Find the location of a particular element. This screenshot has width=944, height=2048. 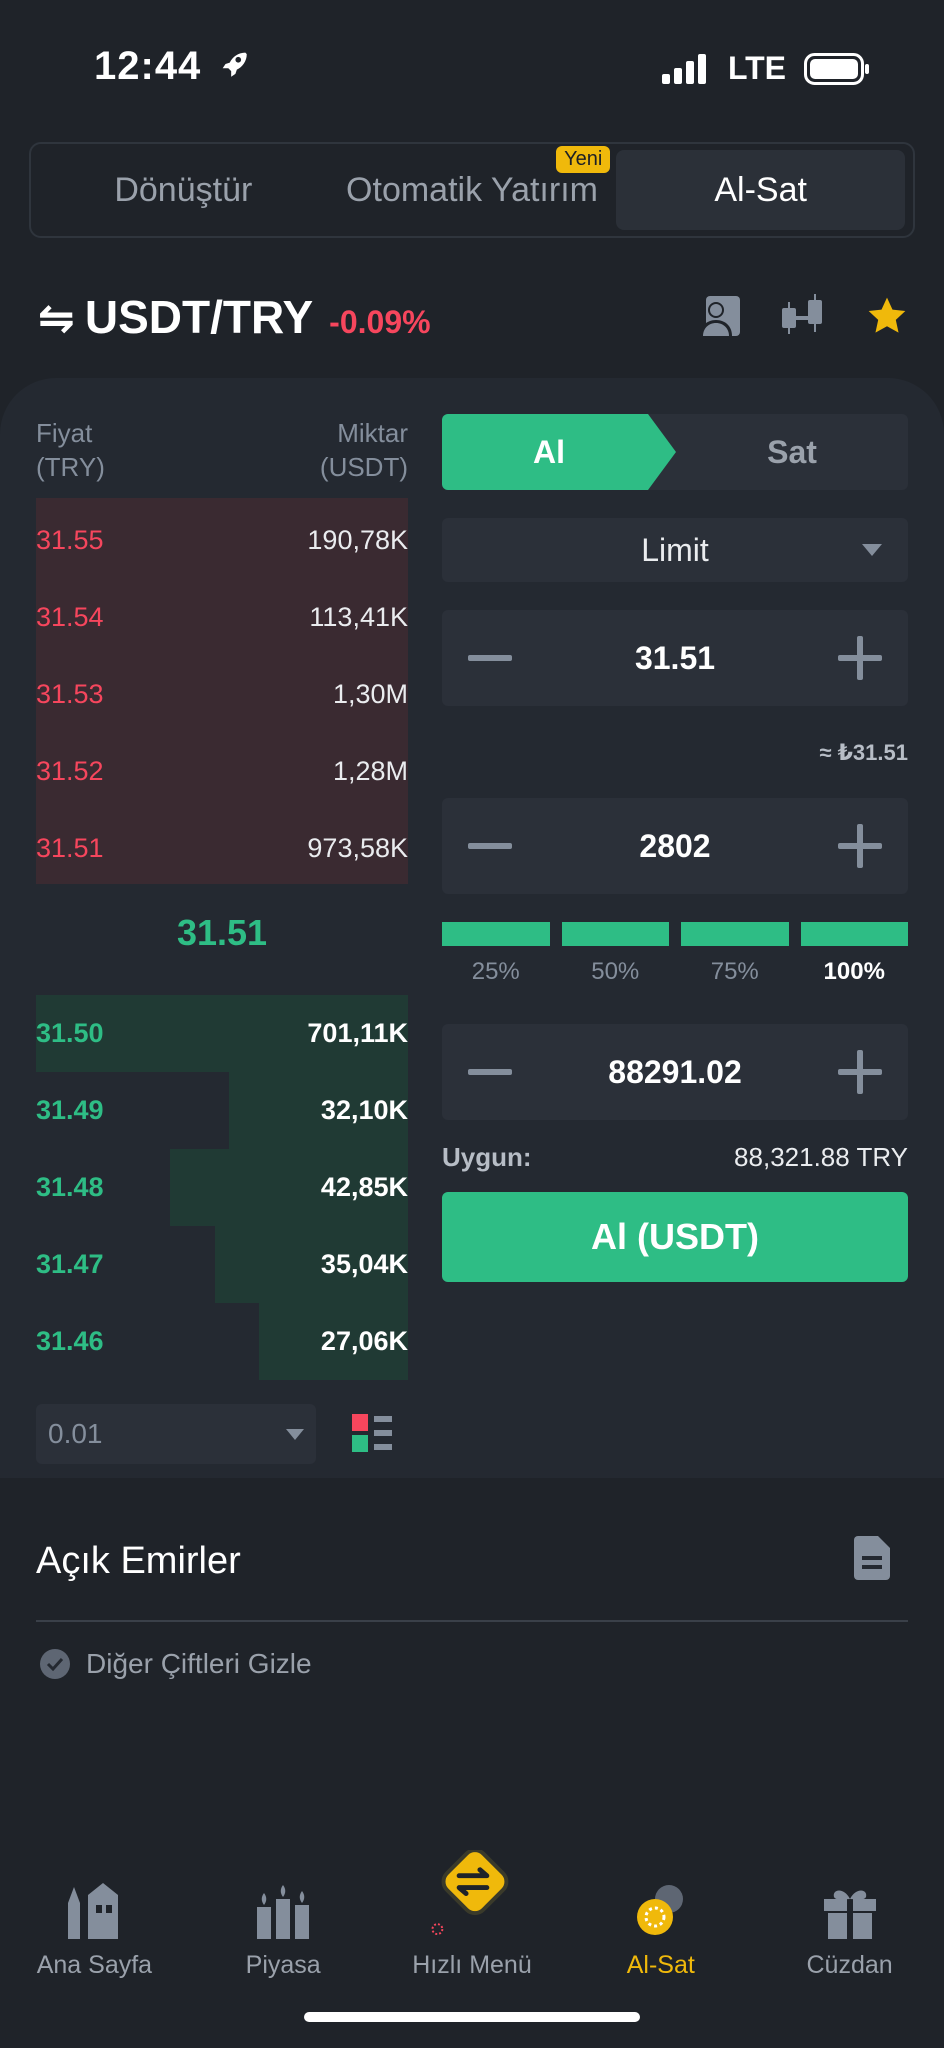

percent-label: 100% is located at coordinates (854, 971).